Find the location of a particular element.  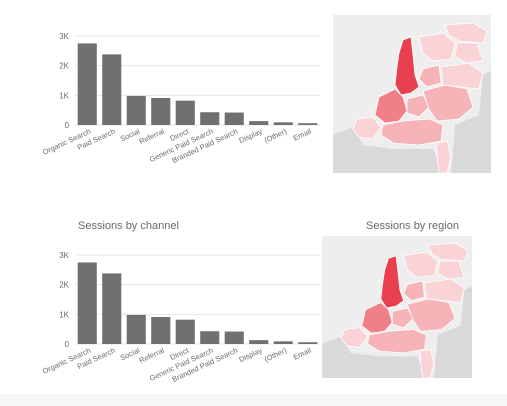

footer-strip is located at coordinates (253, 400).